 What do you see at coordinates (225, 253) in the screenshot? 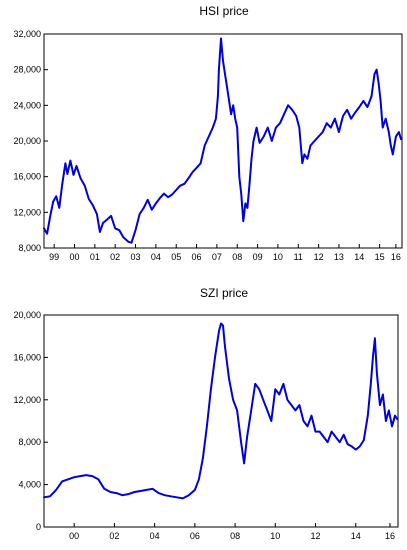
I see `x-axis: 99 00 01 02 03 04 05 06 07 08 09 10 11 12 13 14 15 16` at bounding box center [225, 253].